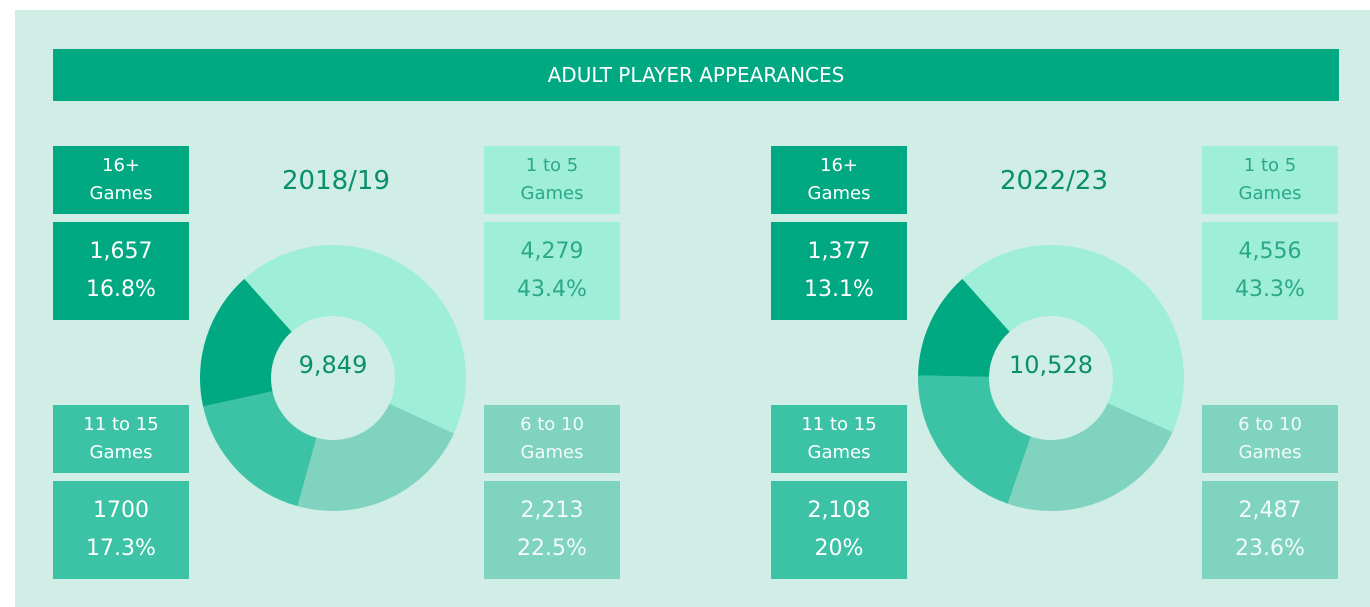 This screenshot has width=1370, height=607. I want to click on percentage-label: 43.3%, so click(1270, 289).